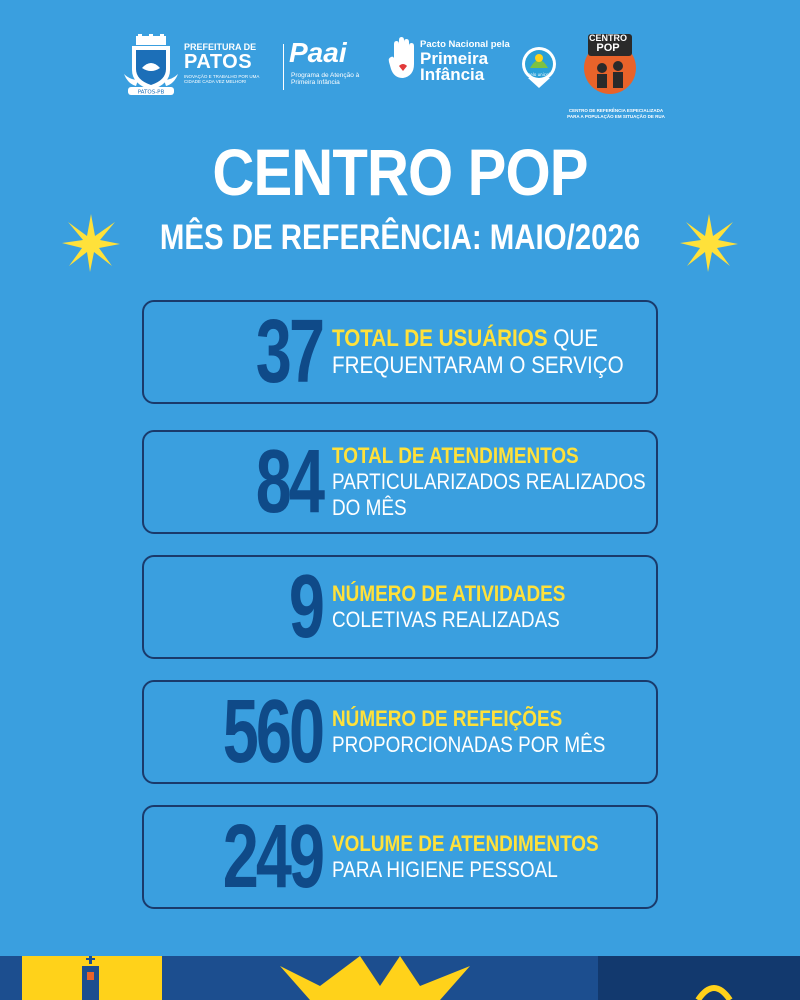 The height and width of the screenshot is (1000, 800). I want to click on stat-label: FREQUENTARAM O SERVIÇO, so click(478, 365).